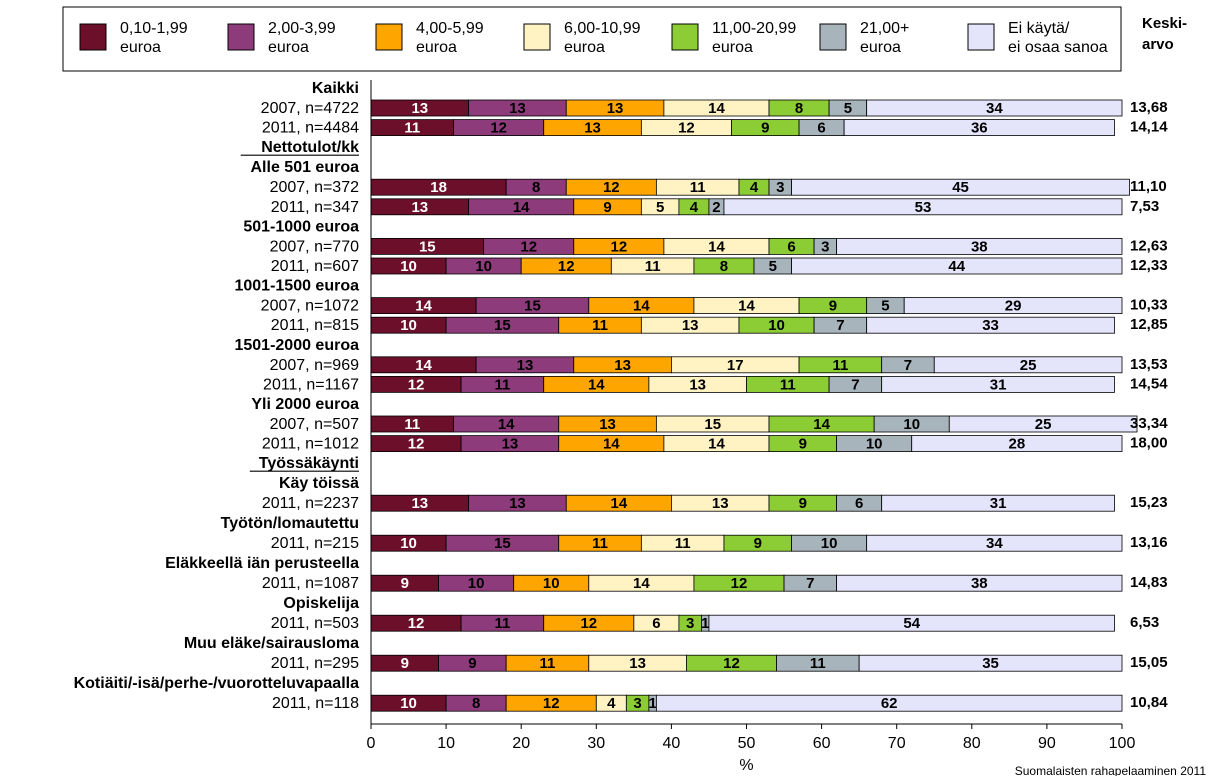 This screenshot has height=776, width=1212. I want to click on group-heading: Kaikki, so click(335, 88).